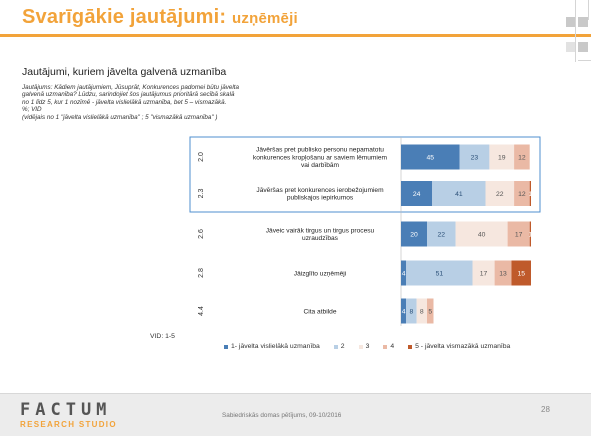  What do you see at coordinates (320, 190) in the screenshot?
I see `category-label: Jāvēršas pret konkurences ierobežojumiem` at bounding box center [320, 190].